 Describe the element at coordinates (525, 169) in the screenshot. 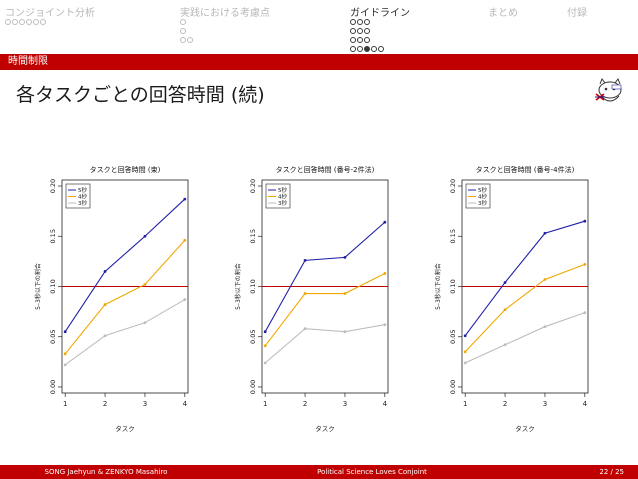

I see `chart-title: タスクと回答時間 (番号-4件法)` at that location.